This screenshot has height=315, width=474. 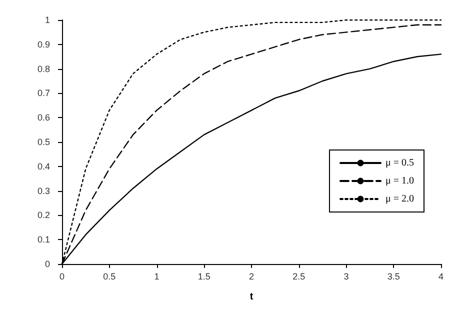 What do you see at coordinates (204, 277) in the screenshot?
I see `x-tick-label: 1.5` at bounding box center [204, 277].